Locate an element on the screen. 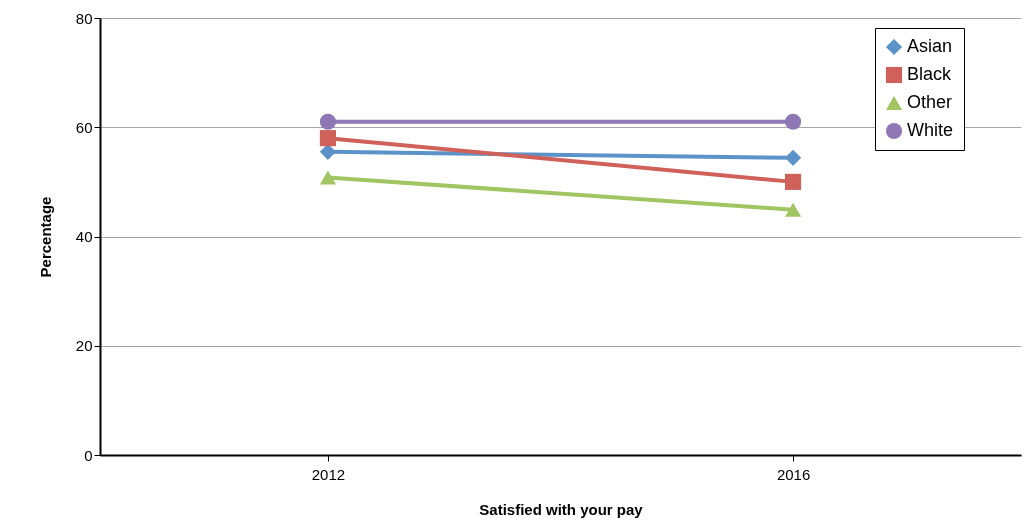 This screenshot has height=529, width=1025. x-tick-label: 2016 is located at coordinates (793, 474).